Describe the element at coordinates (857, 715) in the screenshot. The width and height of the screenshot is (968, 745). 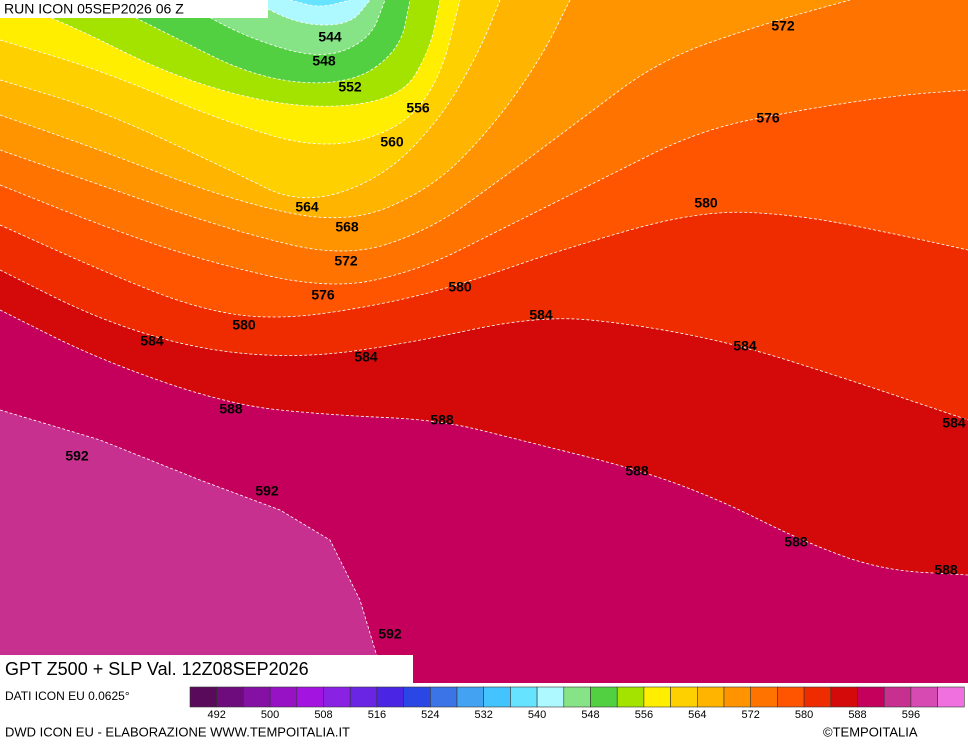
I see `colorbar-label: 588` at that location.